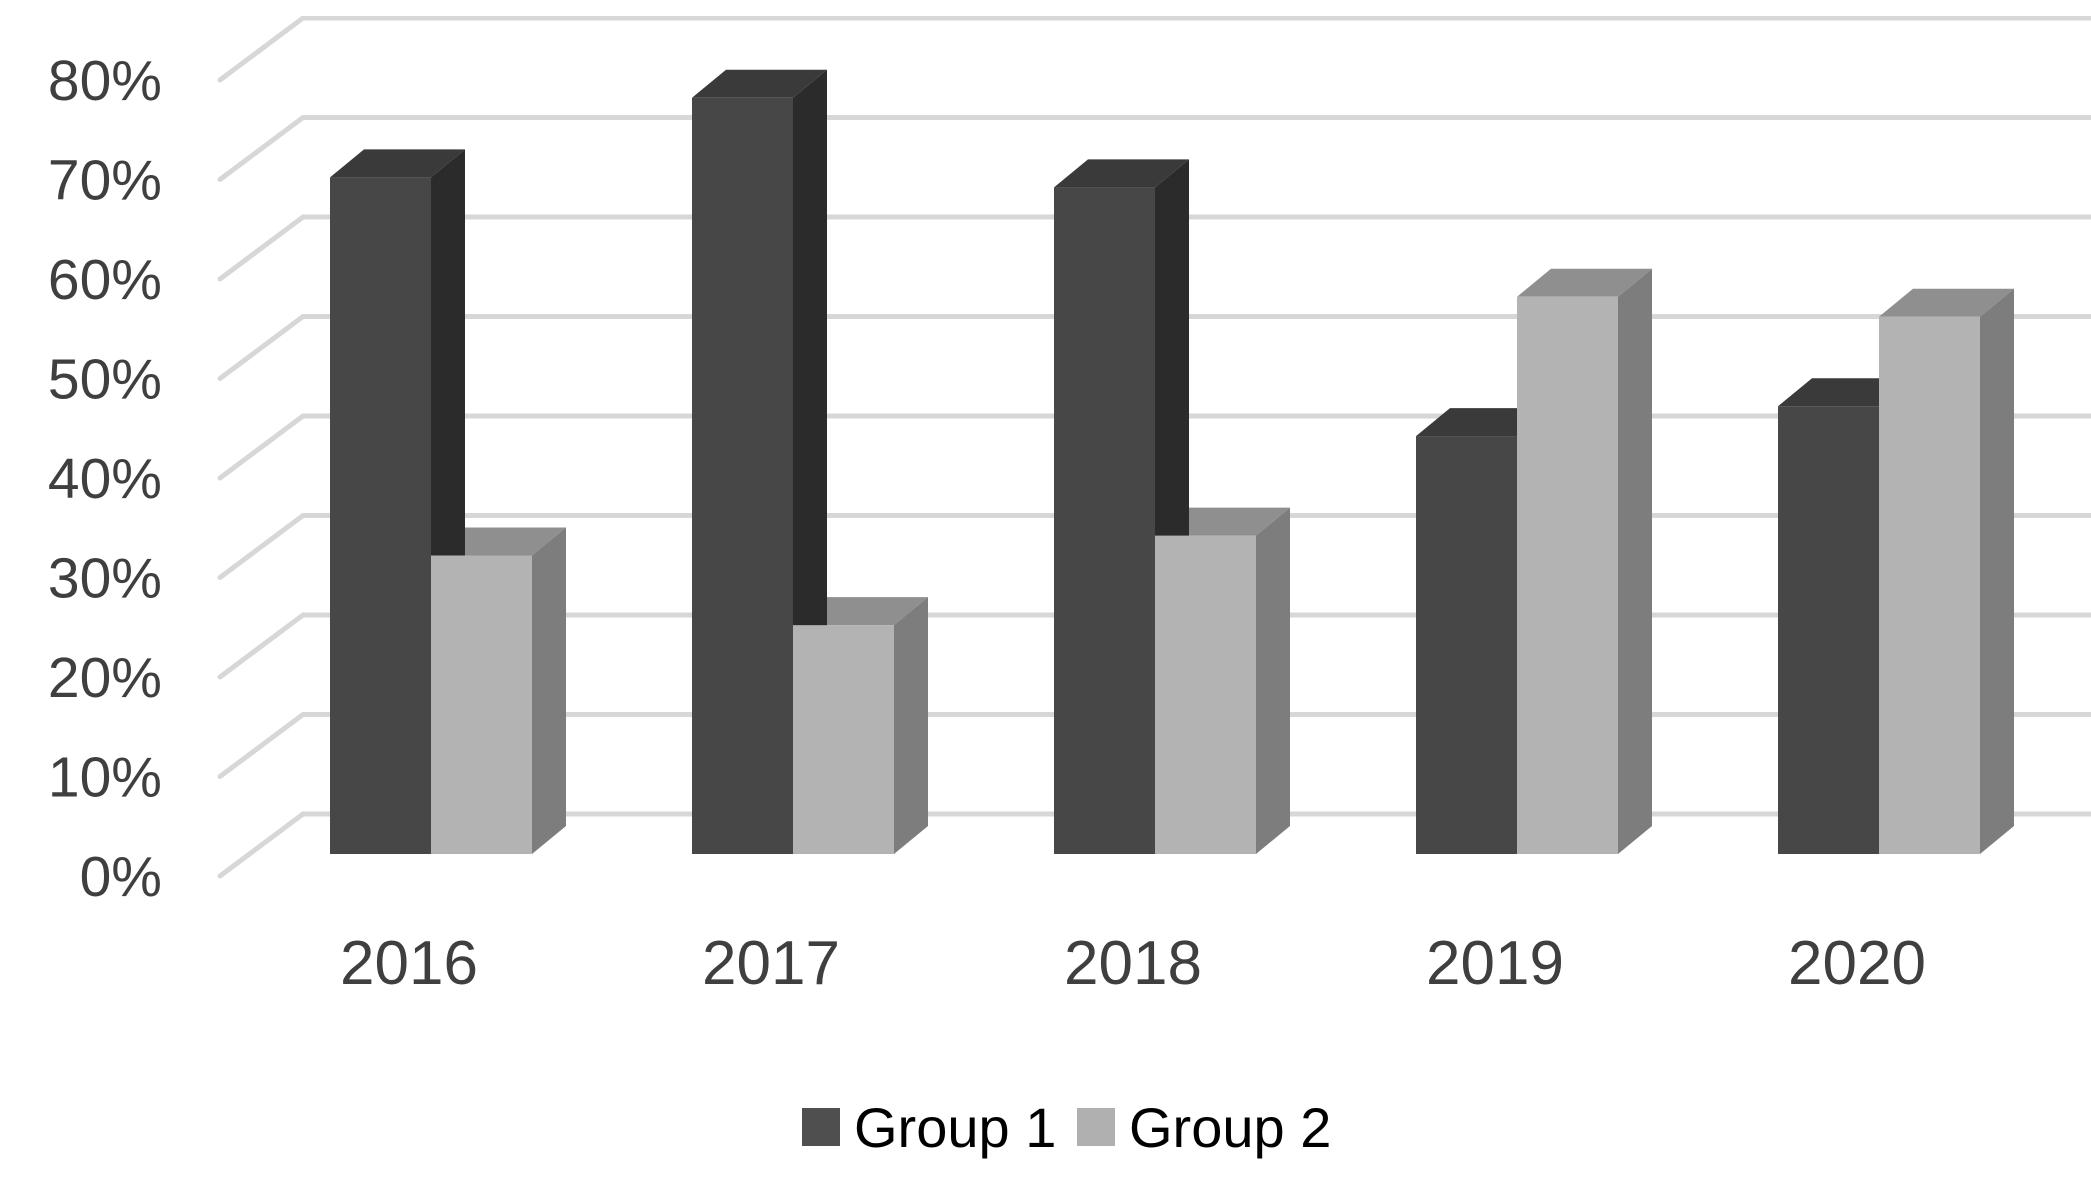  I want to click on bar-side-group2-2019, so click(1635, 561).